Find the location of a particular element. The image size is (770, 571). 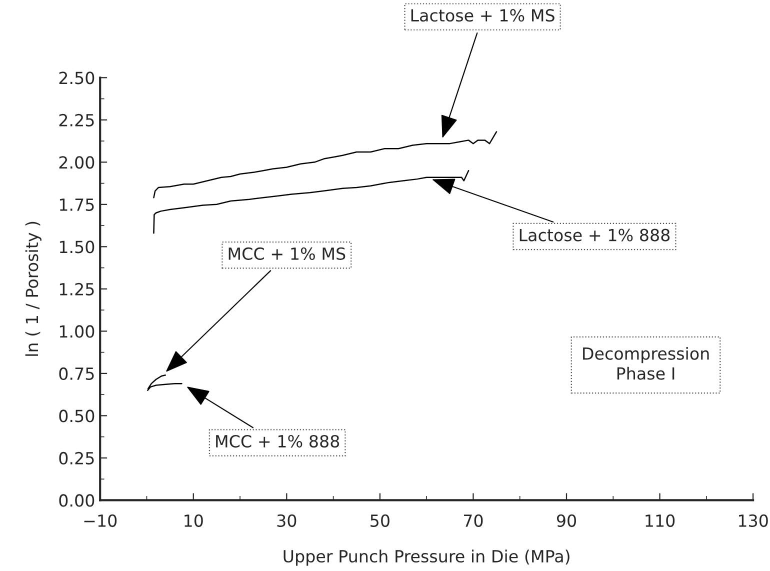

y-tick-label: 0.75 is located at coordinates (76, 373).